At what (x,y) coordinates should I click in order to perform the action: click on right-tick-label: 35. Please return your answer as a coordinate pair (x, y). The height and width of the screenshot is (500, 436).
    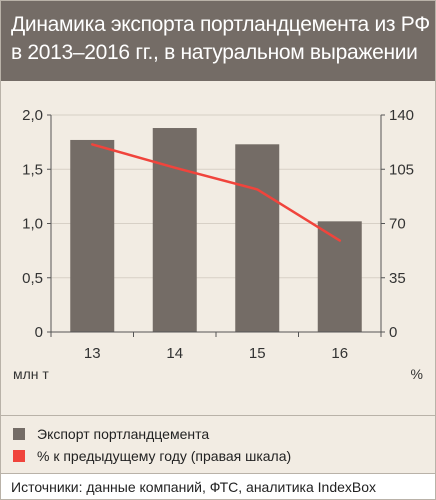
    Looking at the image, I should click on (397, 278).